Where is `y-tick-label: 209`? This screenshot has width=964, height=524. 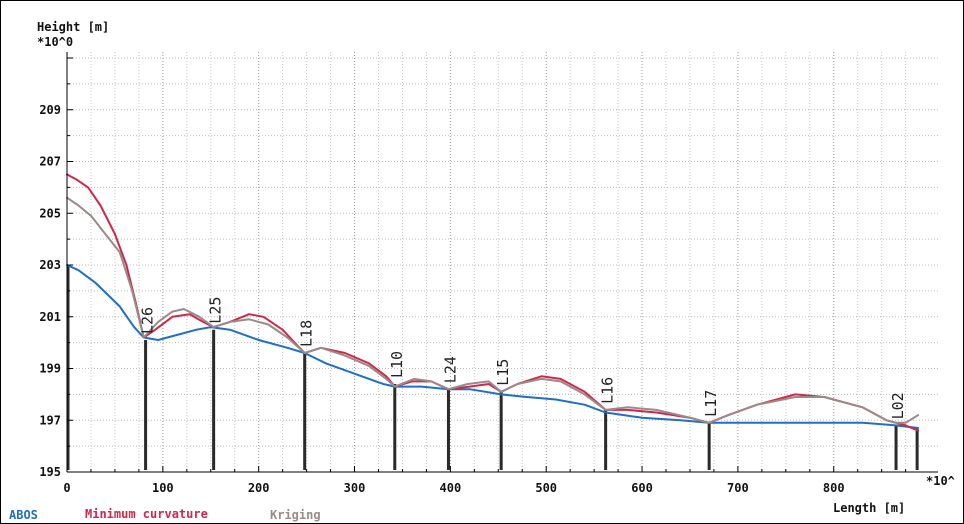 y-tick-label: 209 is located at coordinates (50, 110).